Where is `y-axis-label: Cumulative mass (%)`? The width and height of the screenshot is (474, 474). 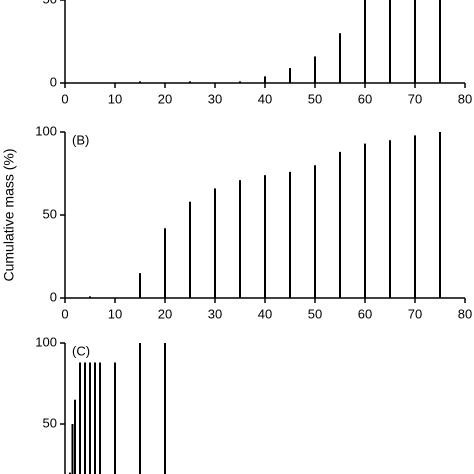
y-axis-label: Cumulative mass (%) is located at coordinates (9, 214).